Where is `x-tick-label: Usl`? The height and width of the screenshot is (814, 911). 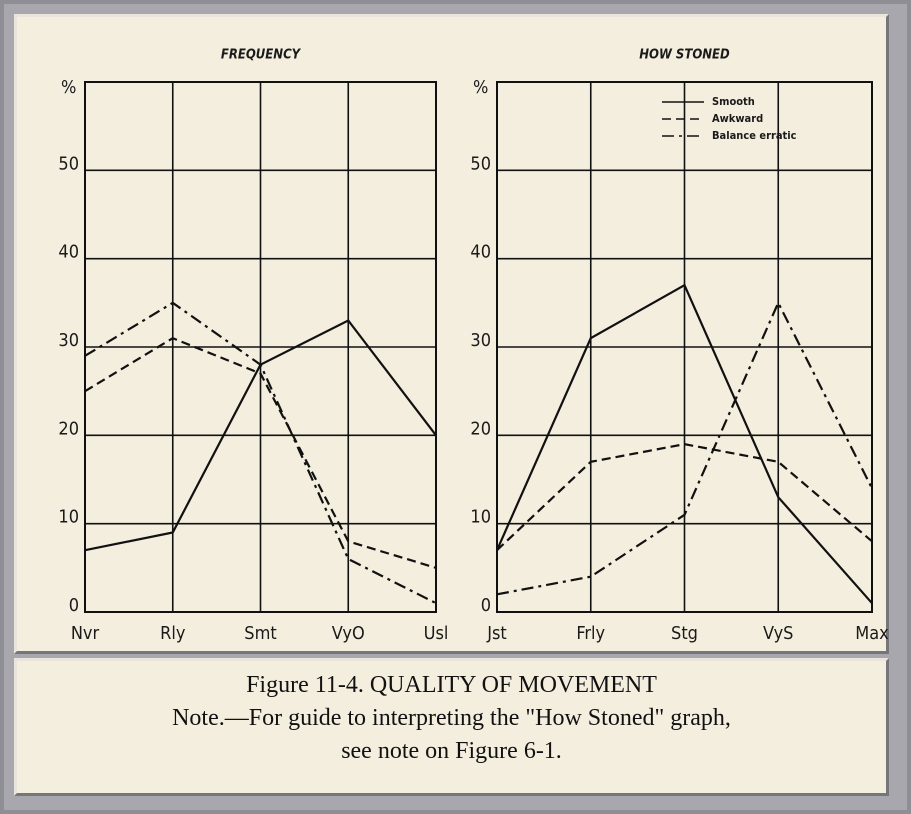 x-tick-label: Usl is located at coordinates (436, 633).